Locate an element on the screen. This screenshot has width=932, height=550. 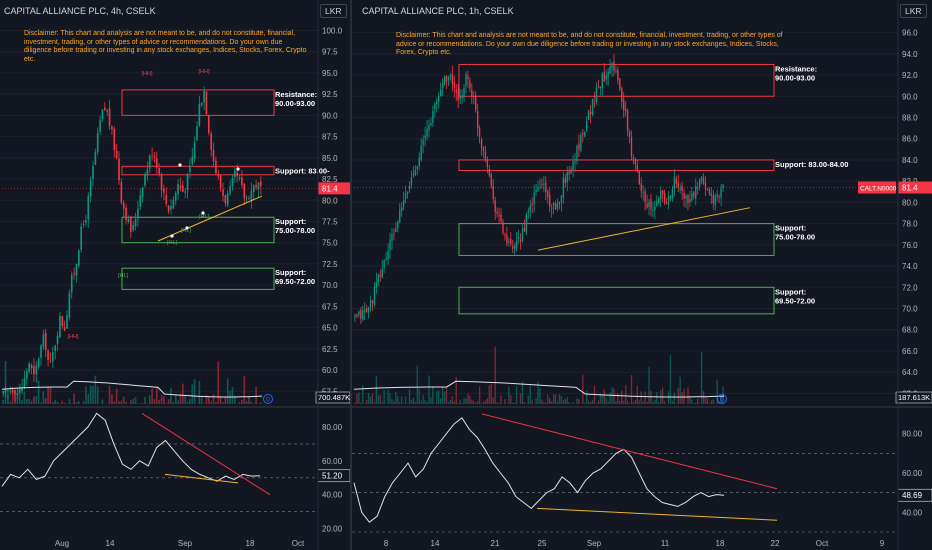
x-axis-label: Oct is located at coordinates (298, 543).